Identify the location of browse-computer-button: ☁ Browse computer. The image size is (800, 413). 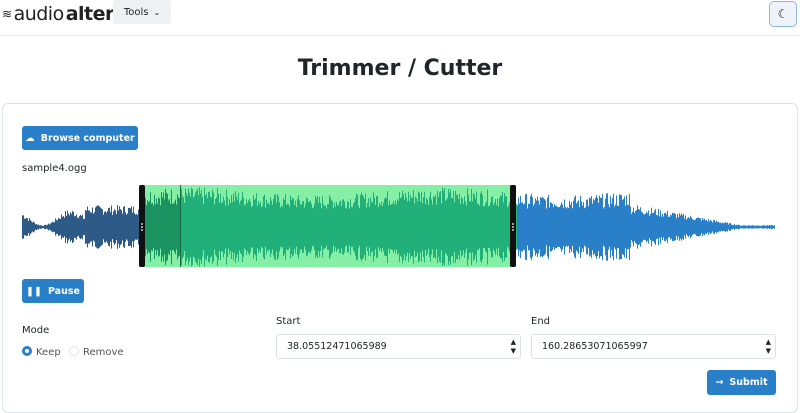
(80, 138).